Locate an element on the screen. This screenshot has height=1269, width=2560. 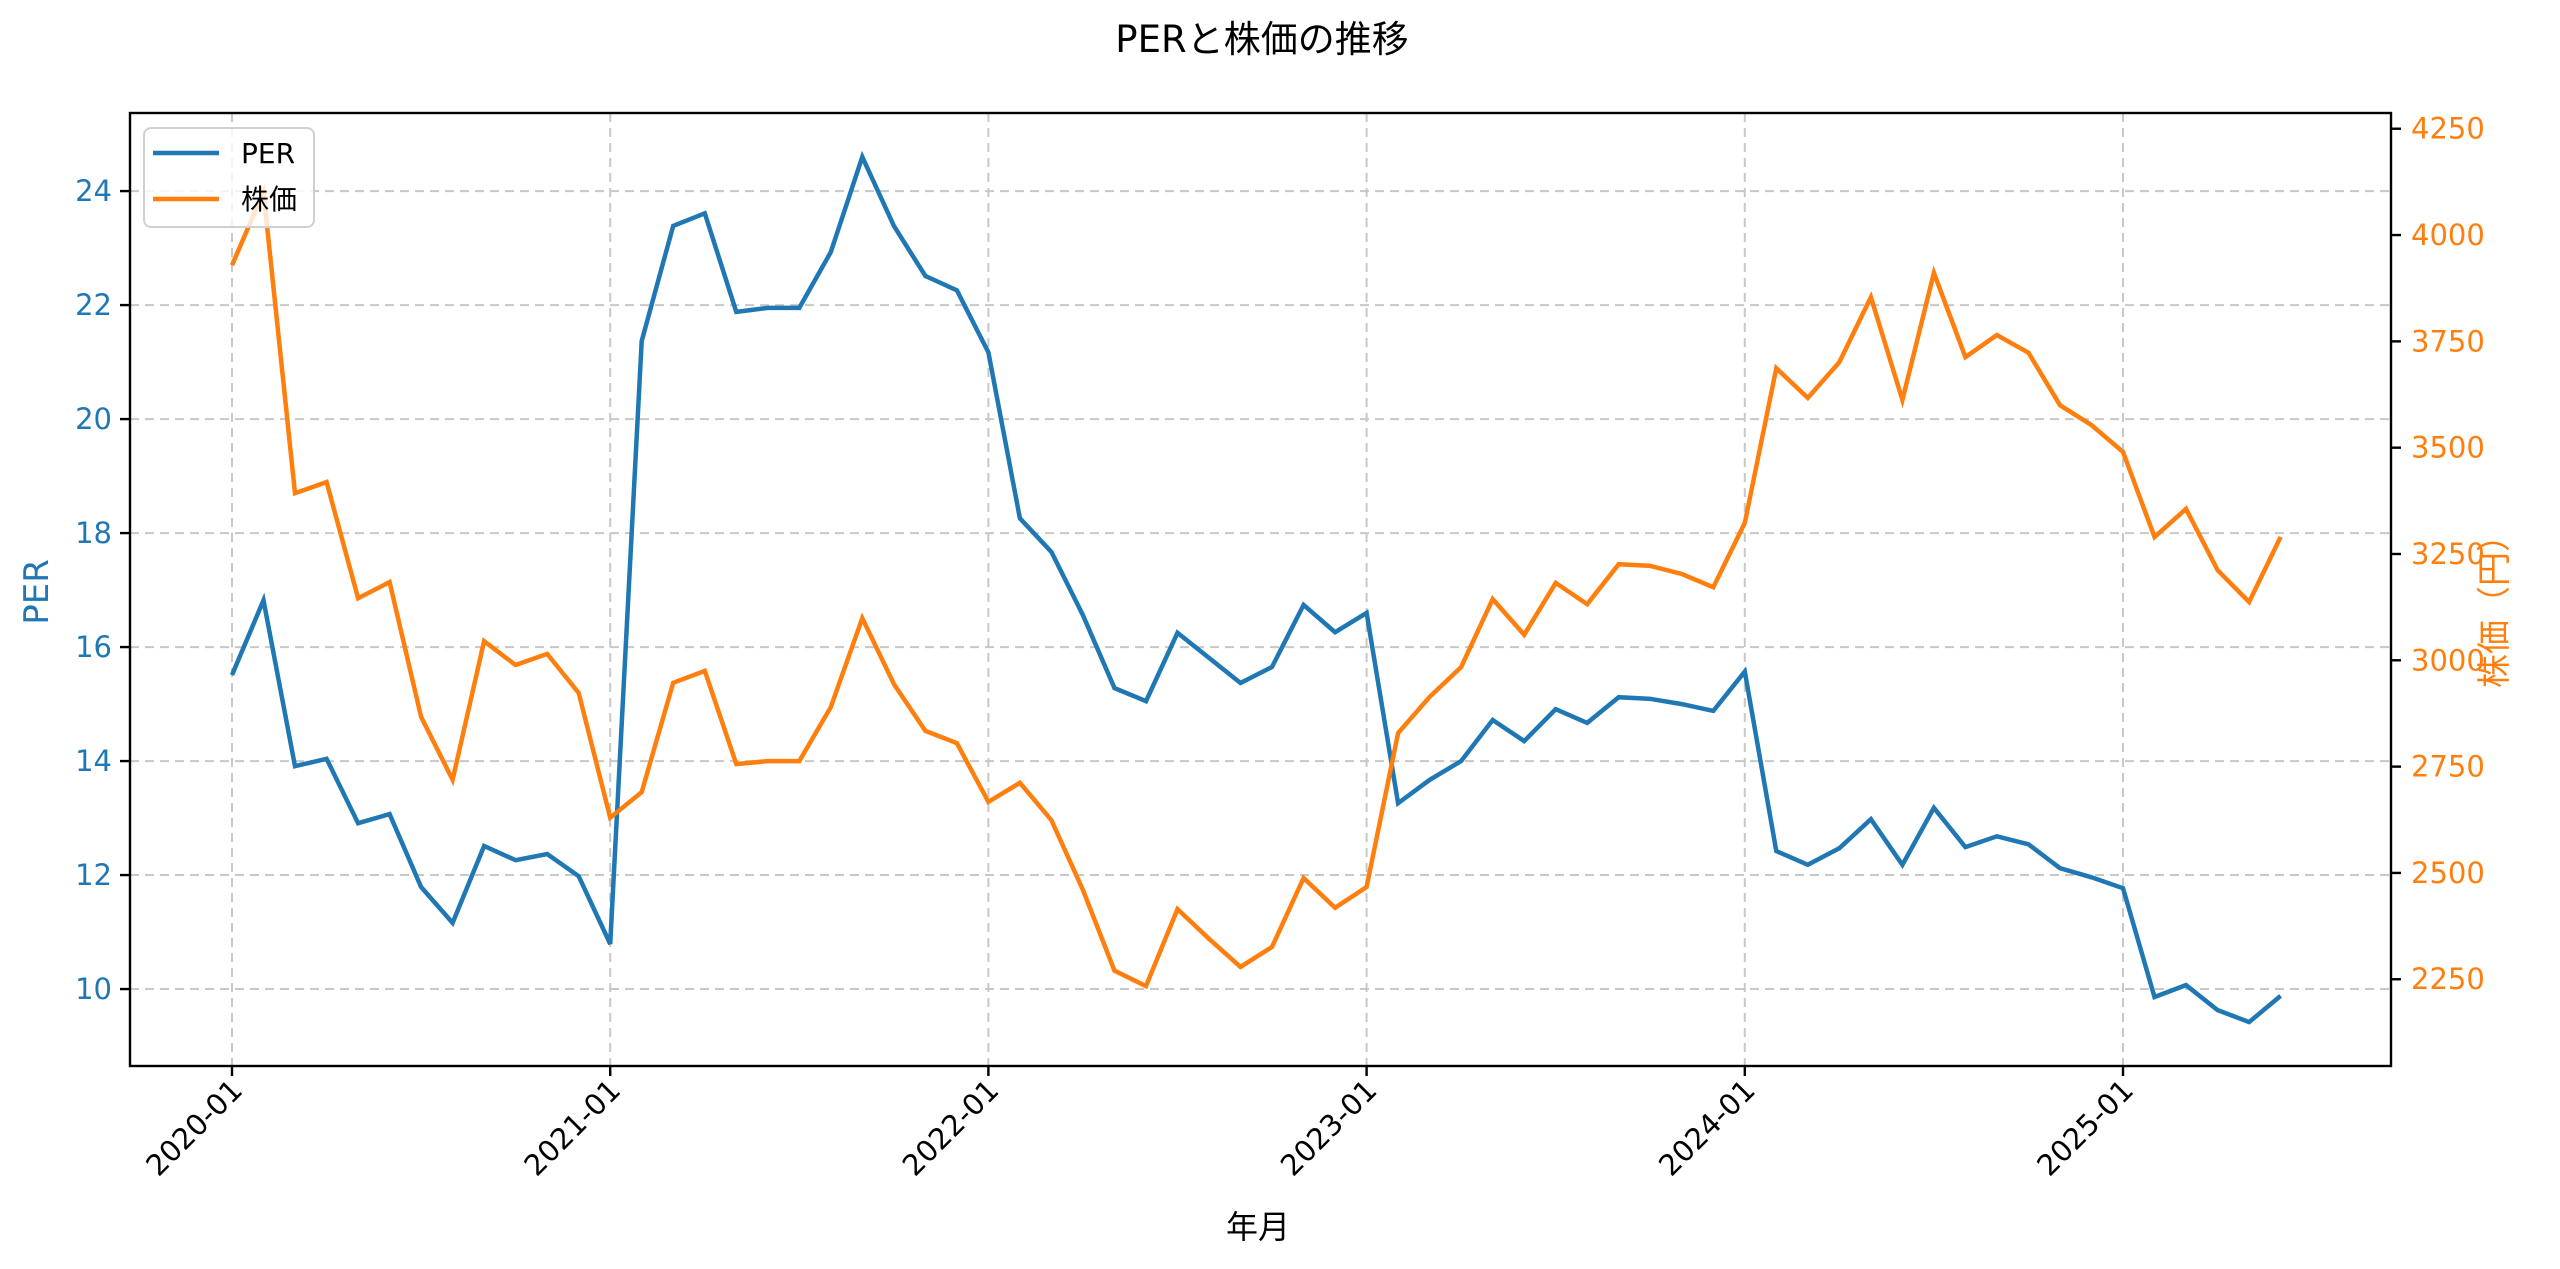
left-tick-label: 12 is located at coordinates (93, 875).